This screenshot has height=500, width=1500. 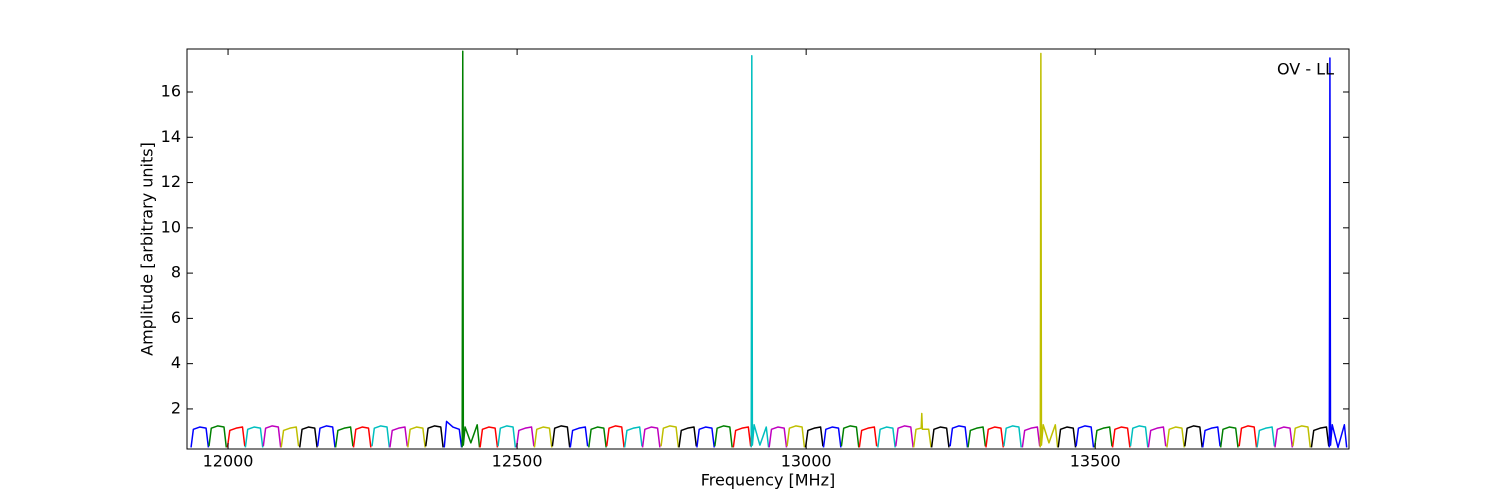 What do you see at coordinates (176, 272) in the screenshot?
I see `y-tick-label: 8` at bounding box center [176, 272].